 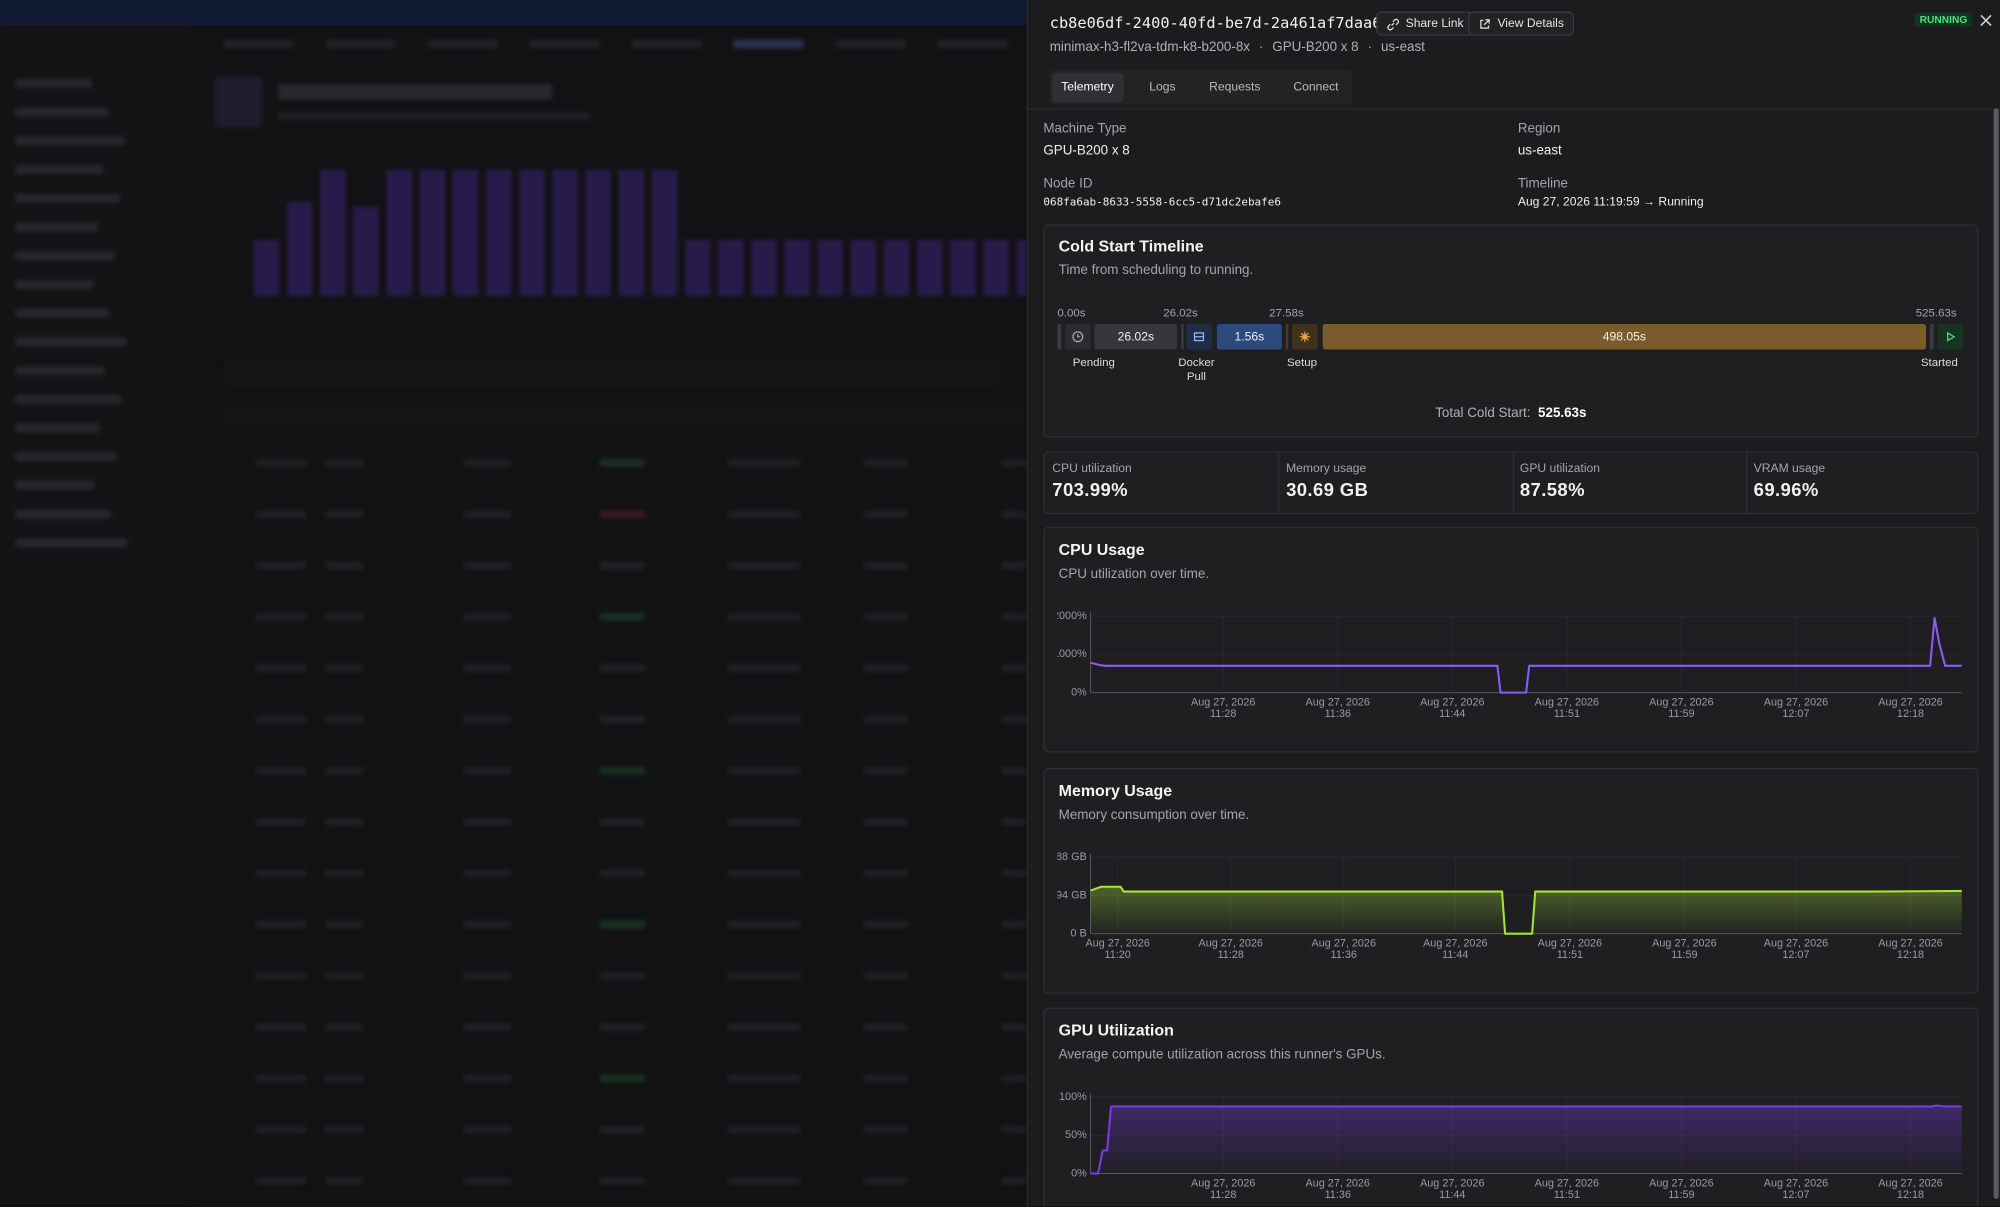 What do you see at coordinates (1943, 19) in the screenshot?
I see `status-badge: RUNNING` at bounding box center [1943, 19].